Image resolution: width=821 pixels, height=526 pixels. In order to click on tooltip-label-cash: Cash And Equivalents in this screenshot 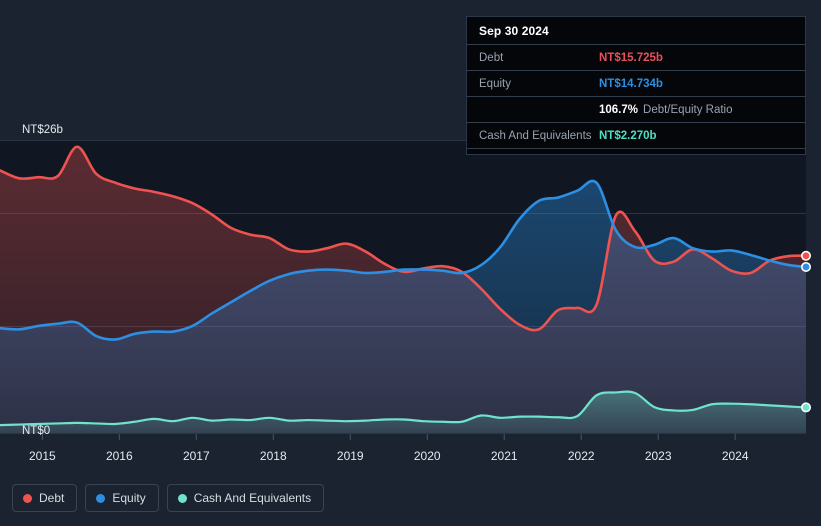, I will do `click(535, 135)`.